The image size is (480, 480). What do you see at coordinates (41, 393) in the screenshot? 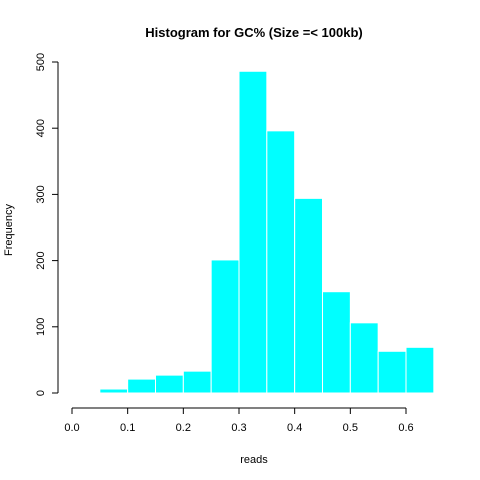
I see `y-tick-label: 0` at bounding box center [41, 393].